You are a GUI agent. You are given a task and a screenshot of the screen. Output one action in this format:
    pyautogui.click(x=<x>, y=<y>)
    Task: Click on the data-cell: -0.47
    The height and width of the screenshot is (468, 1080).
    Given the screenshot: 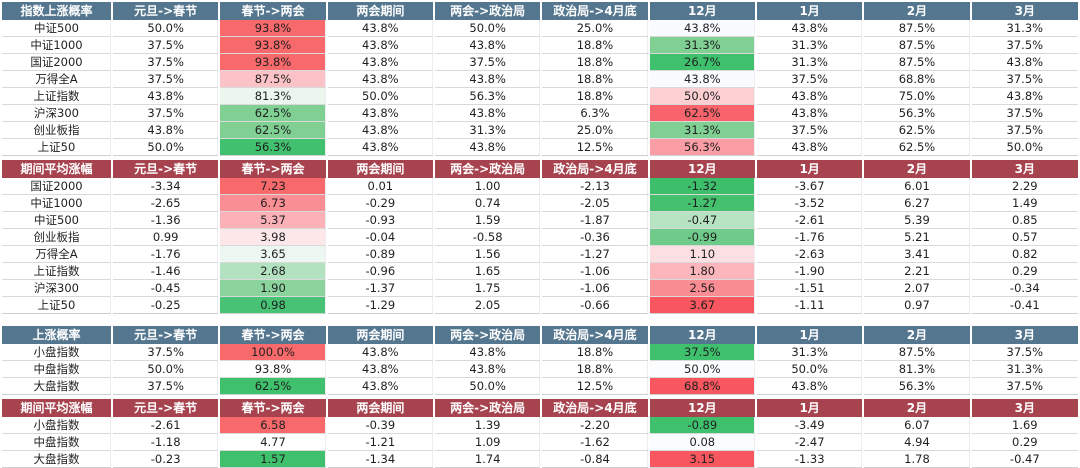 What is the action you would take?
    pyautogui.click(x=702, y=220)
    